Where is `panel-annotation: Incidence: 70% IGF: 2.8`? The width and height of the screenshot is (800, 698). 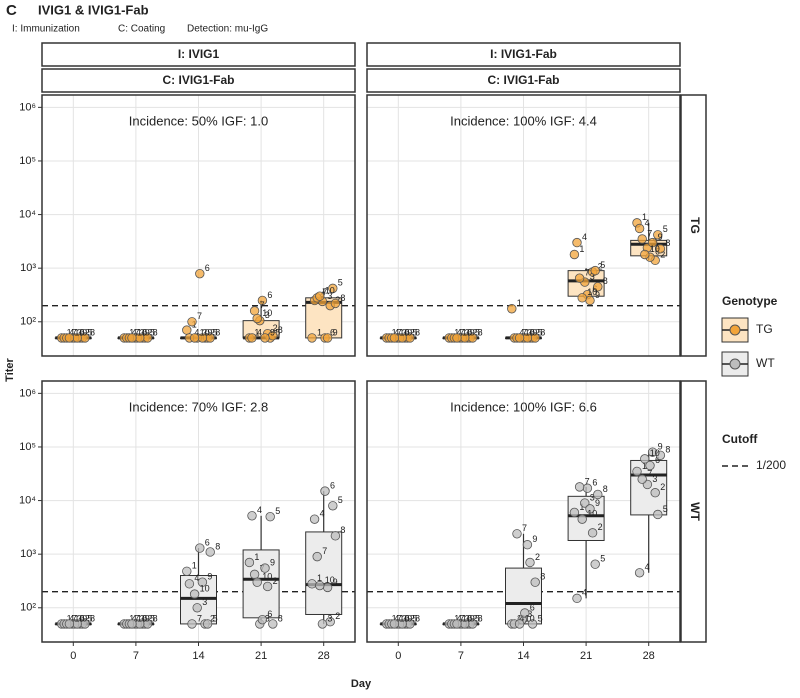 panel-annotation: Incidence: 70% IGF: 2.8 is located at coordinates (198, 406).